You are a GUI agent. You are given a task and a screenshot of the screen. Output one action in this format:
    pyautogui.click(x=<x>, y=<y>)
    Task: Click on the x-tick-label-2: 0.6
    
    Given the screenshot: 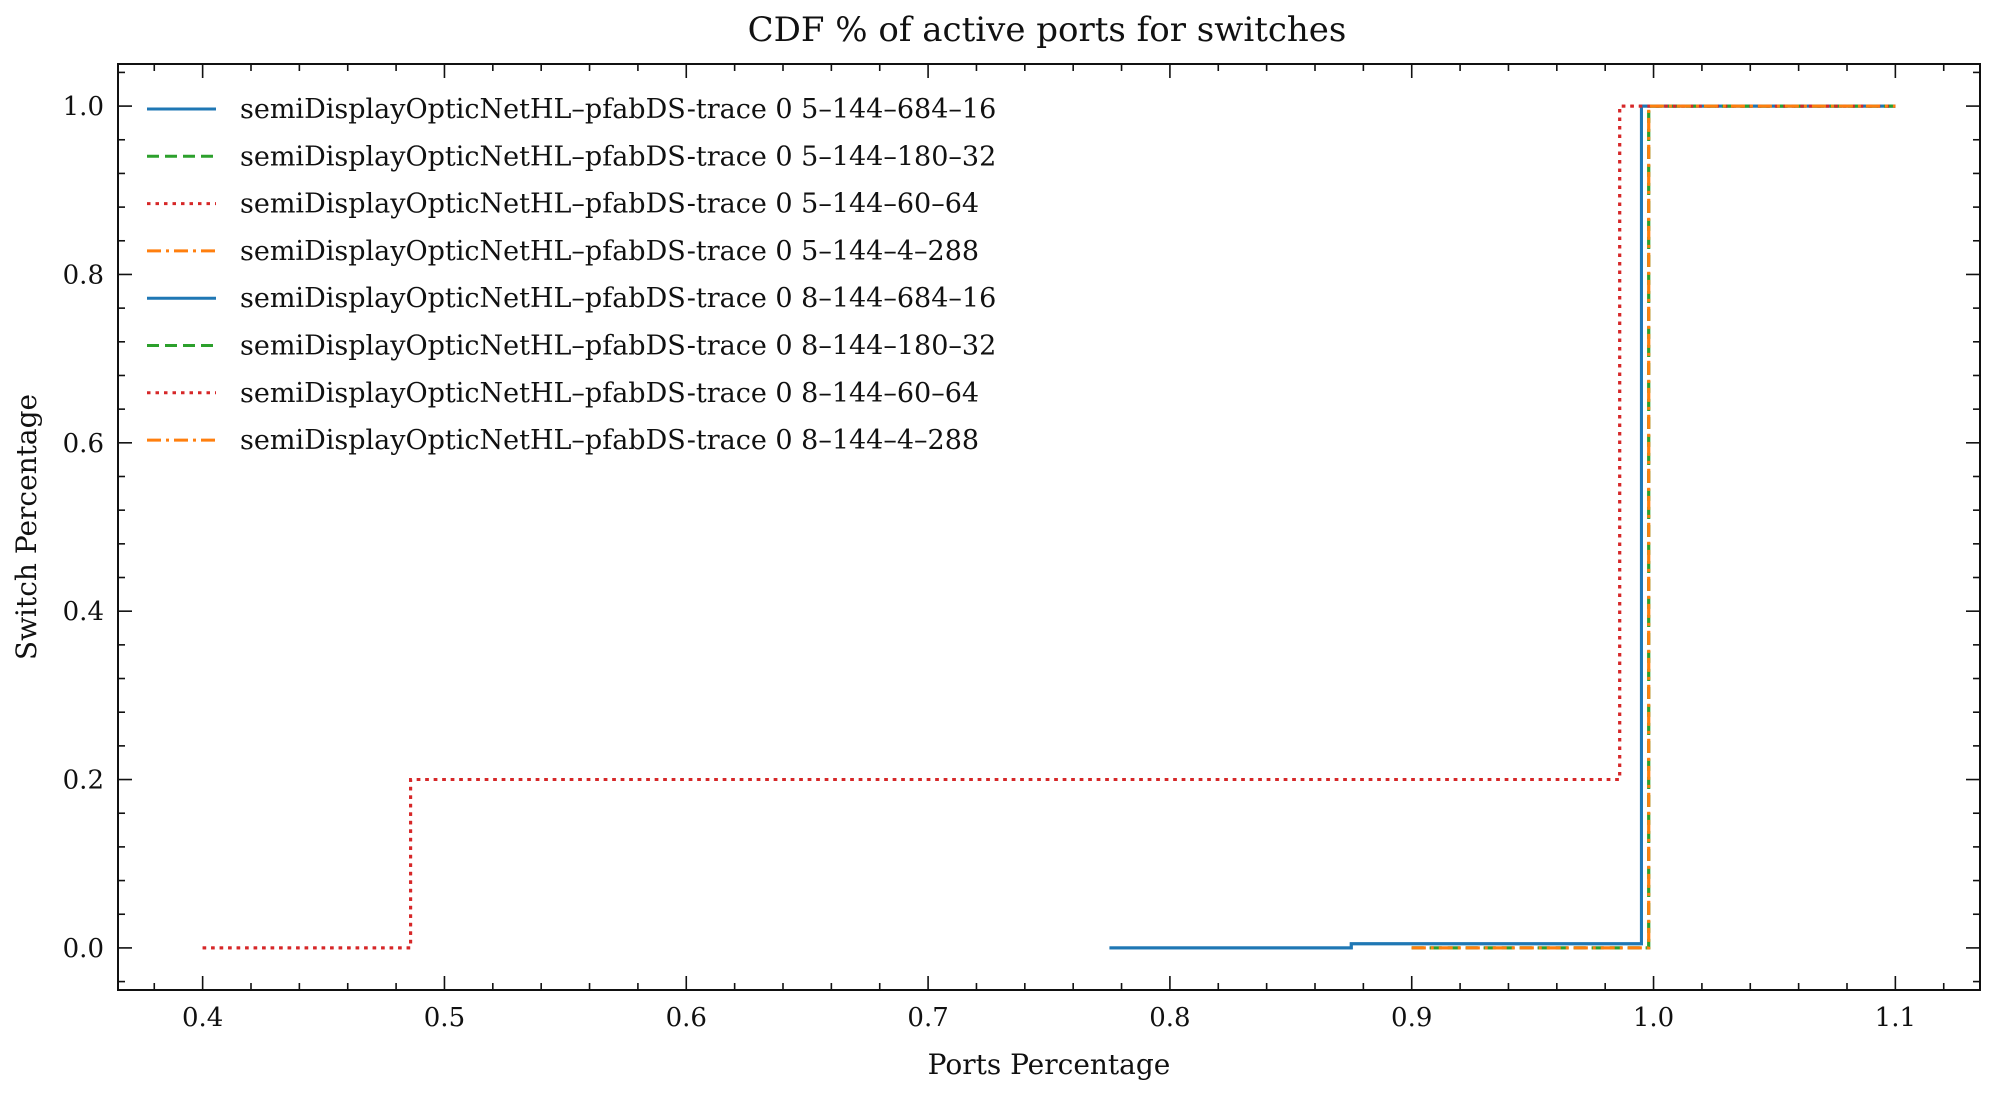 What is the action you would take?
    pyautogui.click(x=686, y=1018)
    